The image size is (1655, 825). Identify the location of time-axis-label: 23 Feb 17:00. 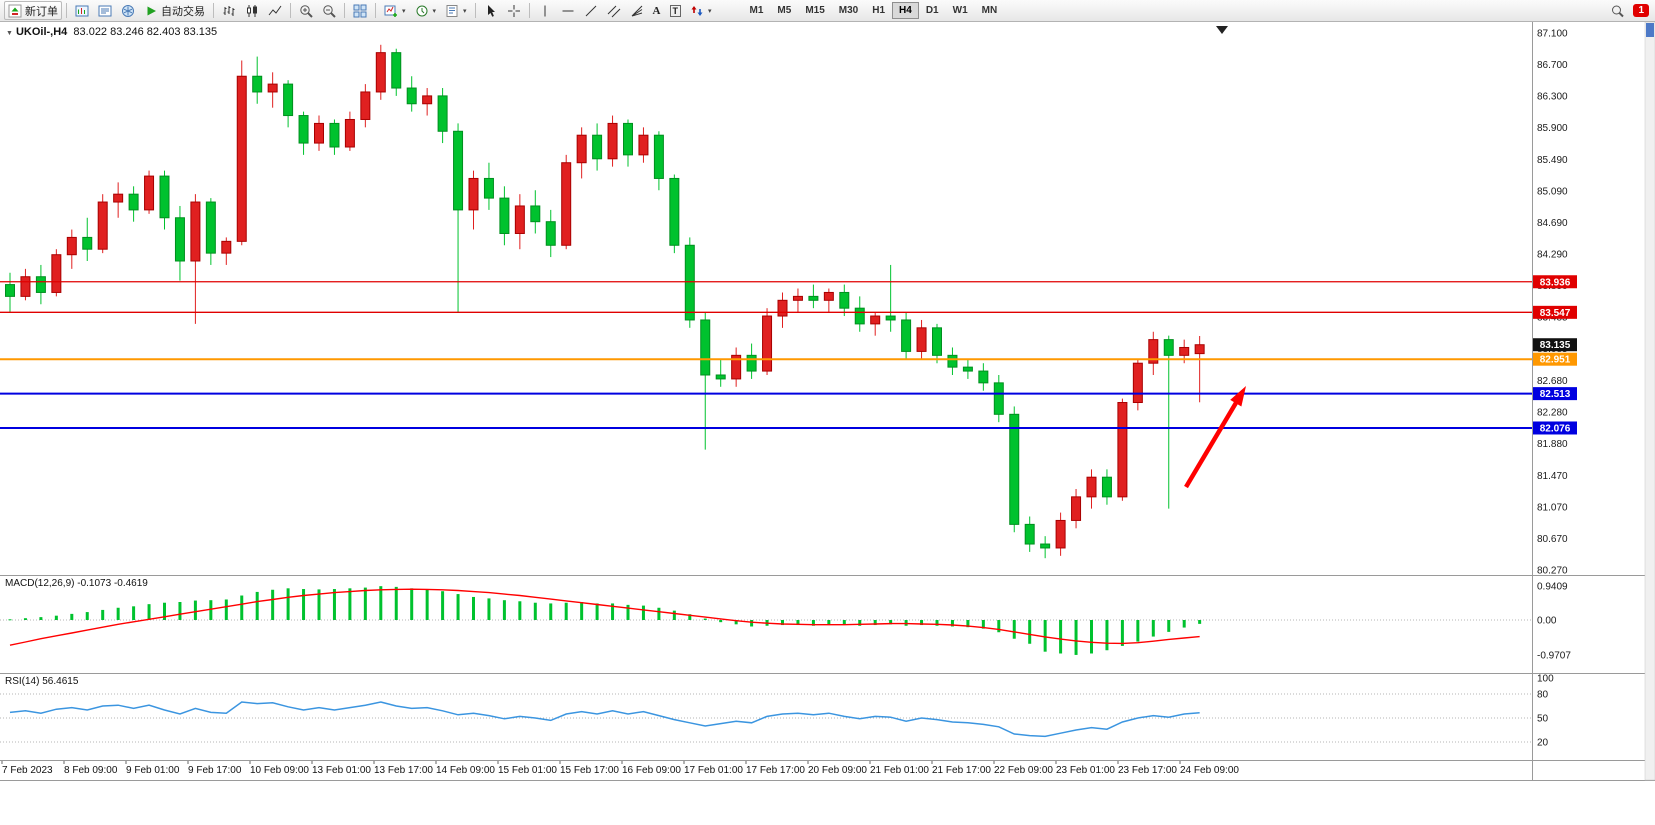
(1147, 770).